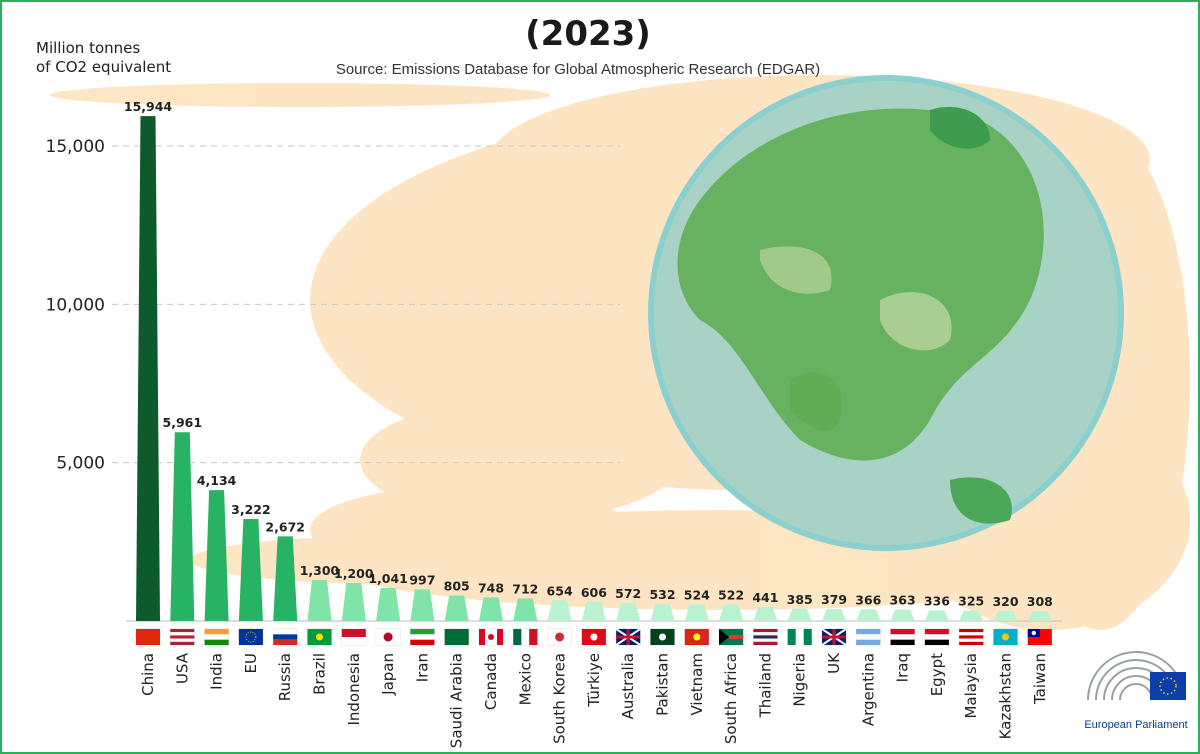  Describe the element at coordinates (765, 614) in the screenshot. I see `bar-thailand` at that location.